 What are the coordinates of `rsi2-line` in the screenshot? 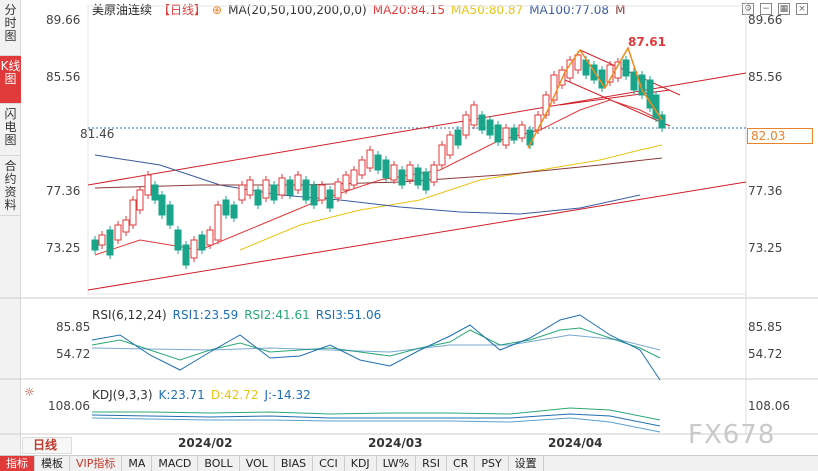 It's located at (376, 344).